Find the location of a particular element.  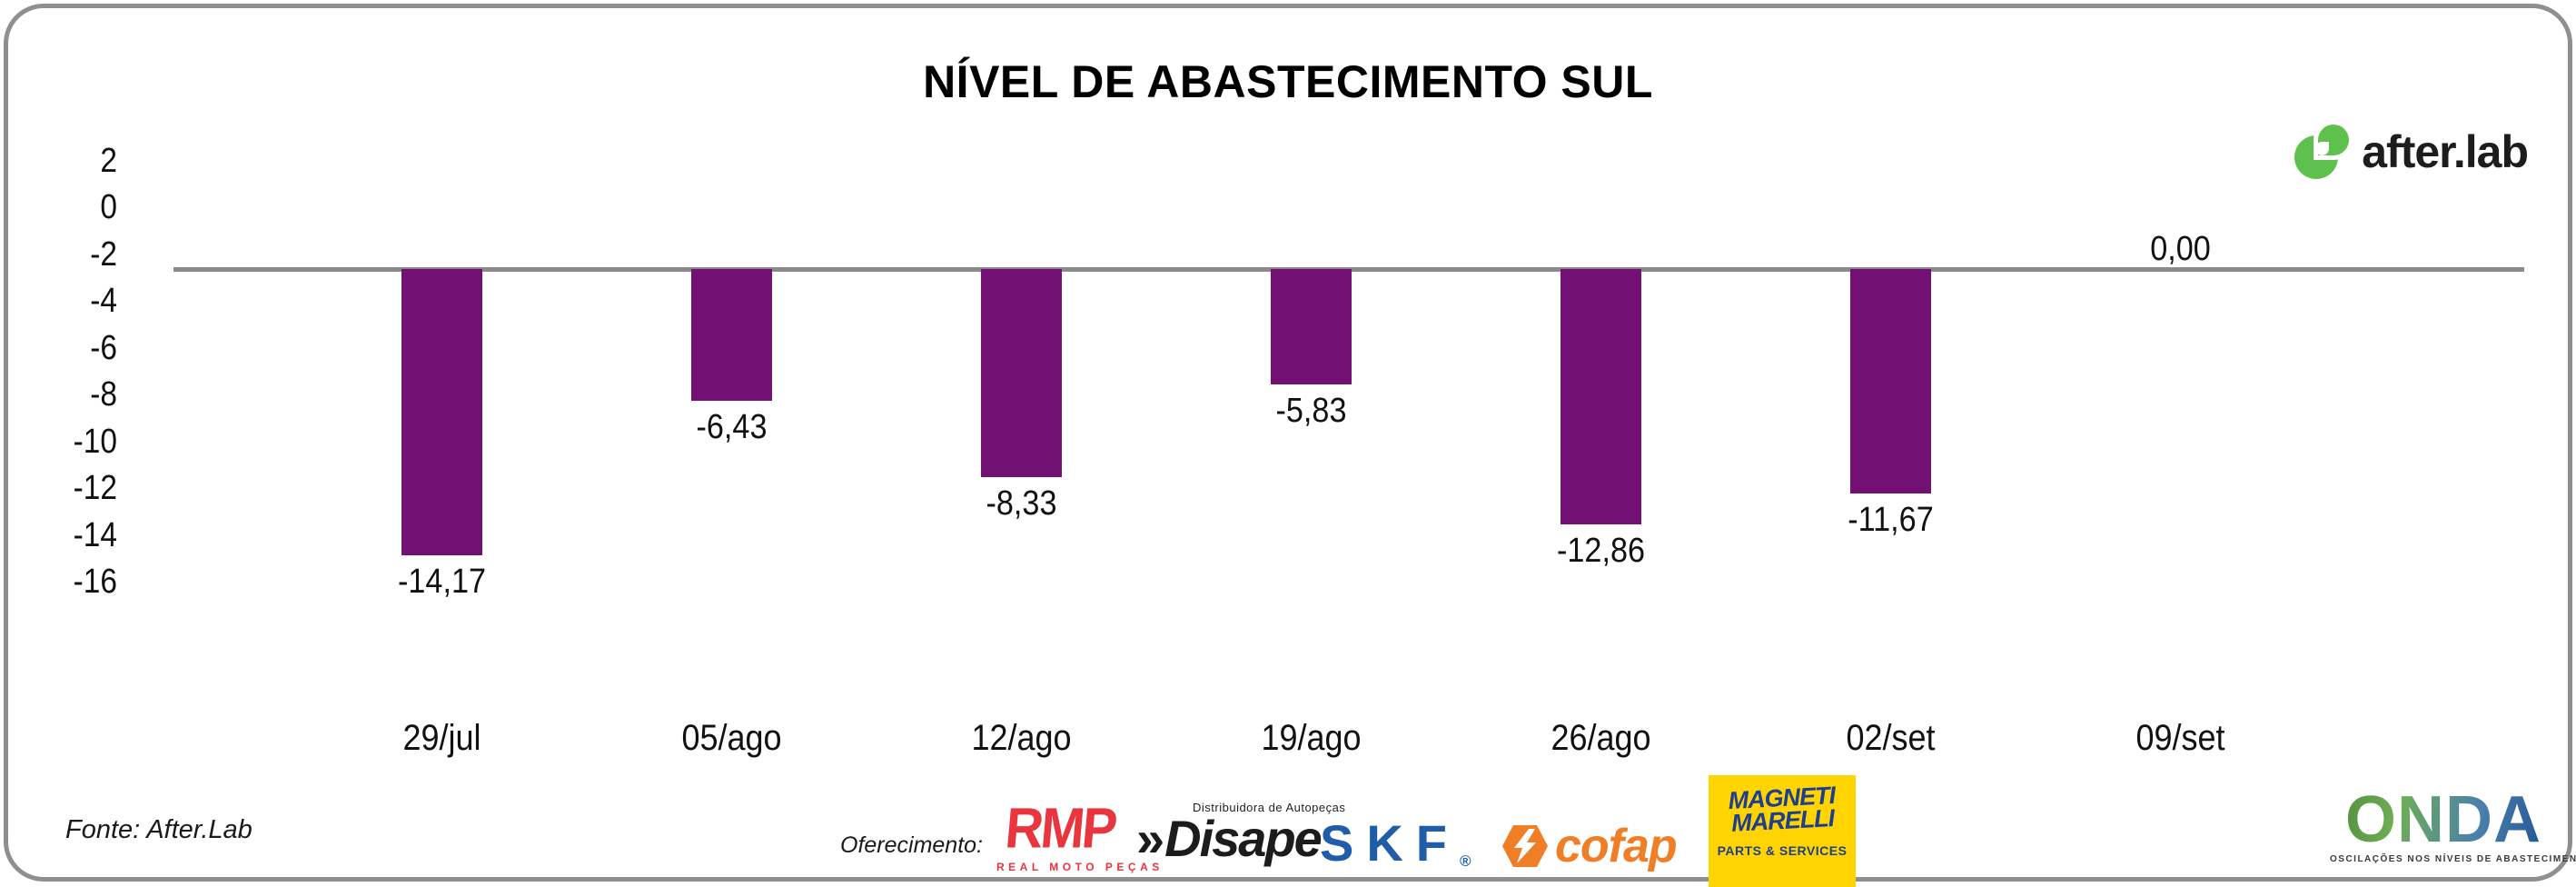

source-note: Fonte: After.Lab is located at coordinates (159, 830).